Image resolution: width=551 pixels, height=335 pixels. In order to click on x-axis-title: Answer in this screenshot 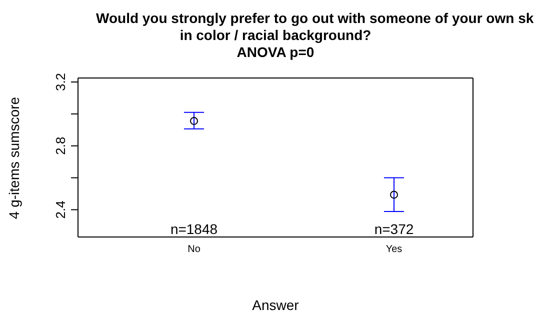, I will do `click(276, 305)`.